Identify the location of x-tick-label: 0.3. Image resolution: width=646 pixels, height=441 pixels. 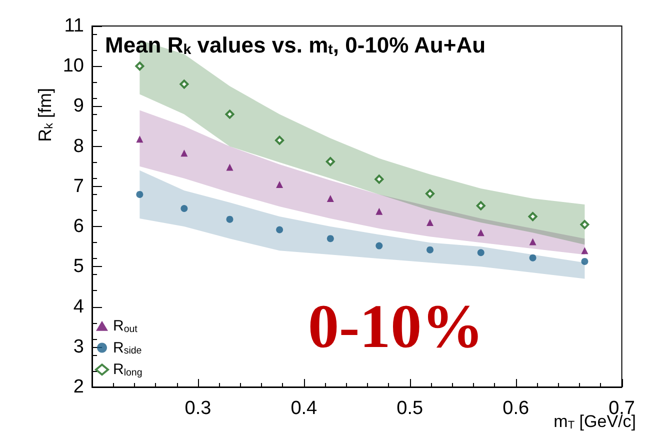
(198, 408).